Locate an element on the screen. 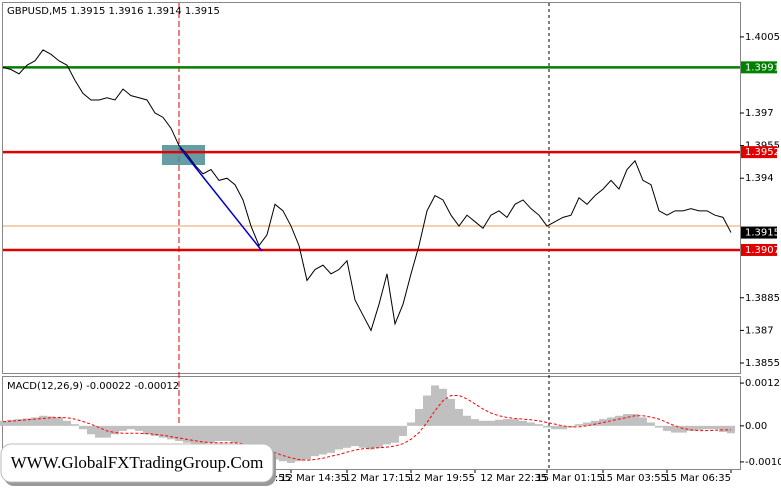 The width and height of the screenshot is (781, 489). macd-title: MACD(12,26,9) -0.00022 -0.00012 is located at coordinates (93, 386).